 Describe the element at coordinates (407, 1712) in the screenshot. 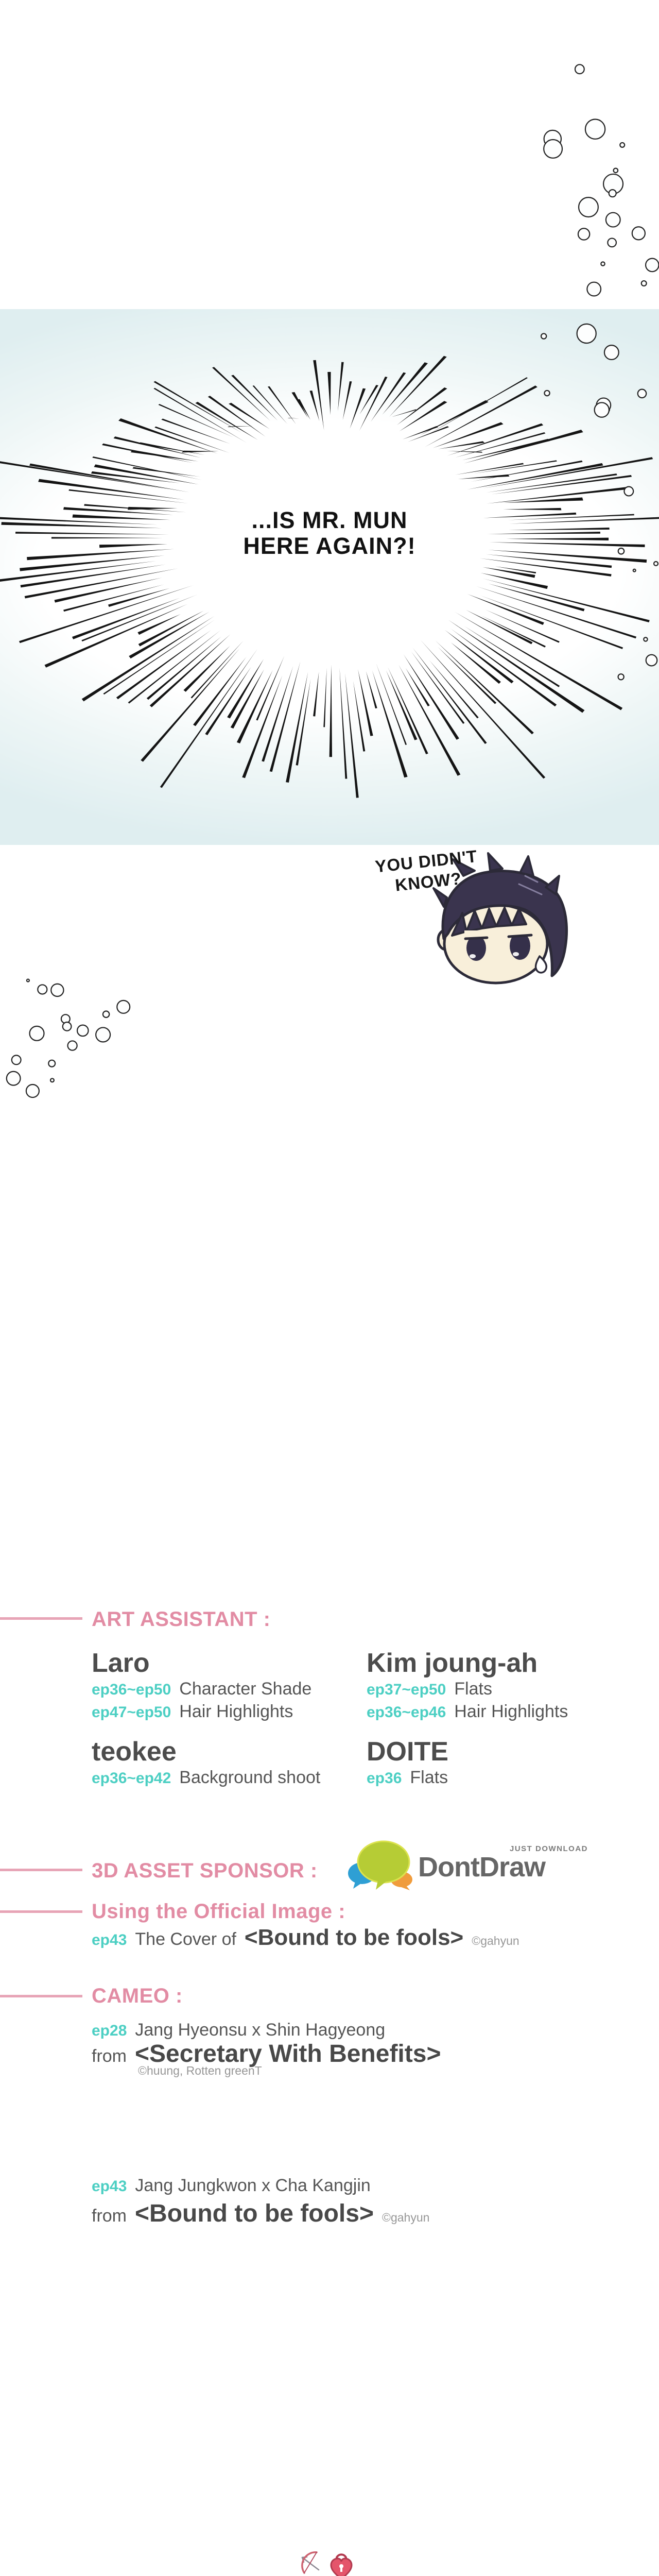

I see `episode-range: ep36~ep46` at that location.